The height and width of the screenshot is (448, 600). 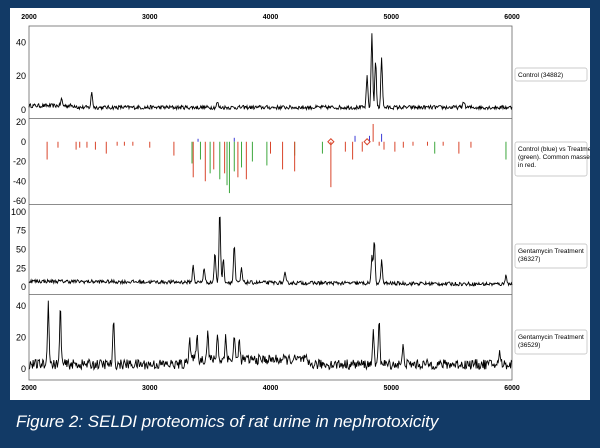 I want to click on series-label: (36327), so click(x=529, y=259).